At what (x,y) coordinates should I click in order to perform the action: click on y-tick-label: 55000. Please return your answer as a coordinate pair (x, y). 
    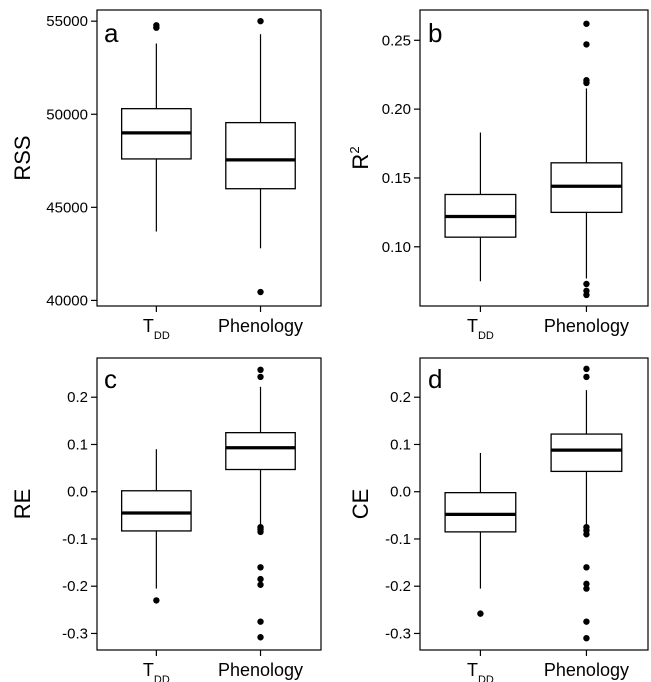
    Looking at the image, I should click on (67, 21).